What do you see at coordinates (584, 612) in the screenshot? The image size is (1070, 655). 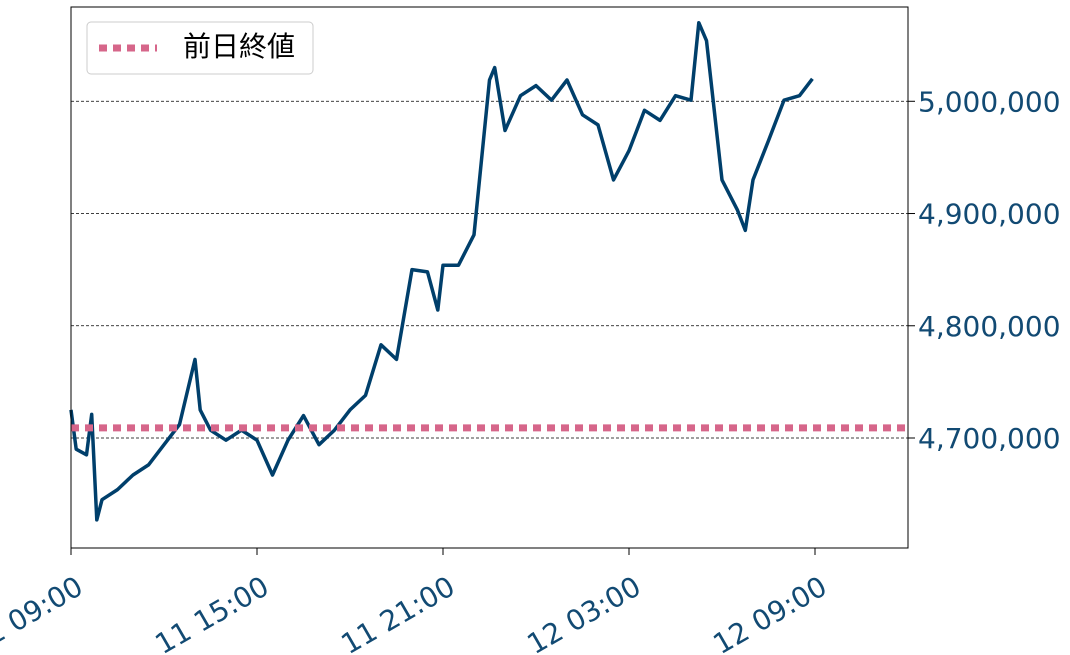 I see `x-tick-label: 12 03:00` at bounding box center [584, 612].